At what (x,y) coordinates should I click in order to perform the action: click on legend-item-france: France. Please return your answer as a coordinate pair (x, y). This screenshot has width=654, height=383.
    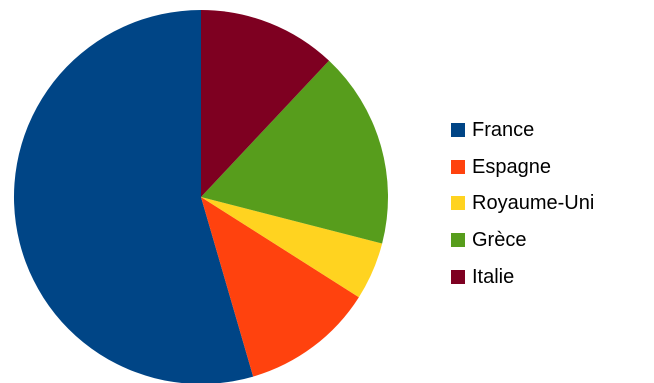
    Looking at the image, I should click on (551, 130).